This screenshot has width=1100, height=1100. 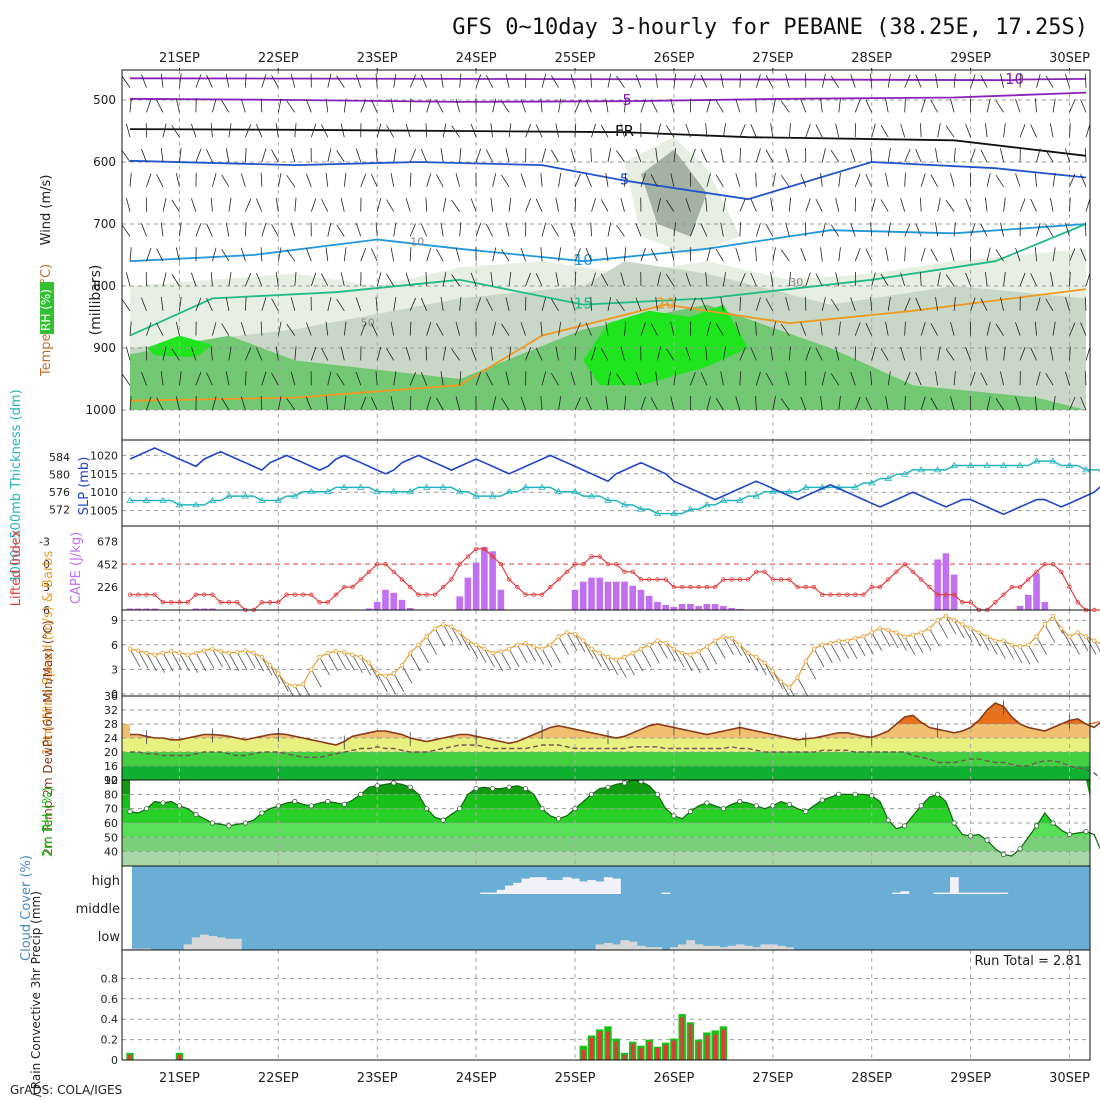 I want to click on panel-labels: GrADS: COLA/IGES Run Total = 2.81, so click(x=546, y=1025).